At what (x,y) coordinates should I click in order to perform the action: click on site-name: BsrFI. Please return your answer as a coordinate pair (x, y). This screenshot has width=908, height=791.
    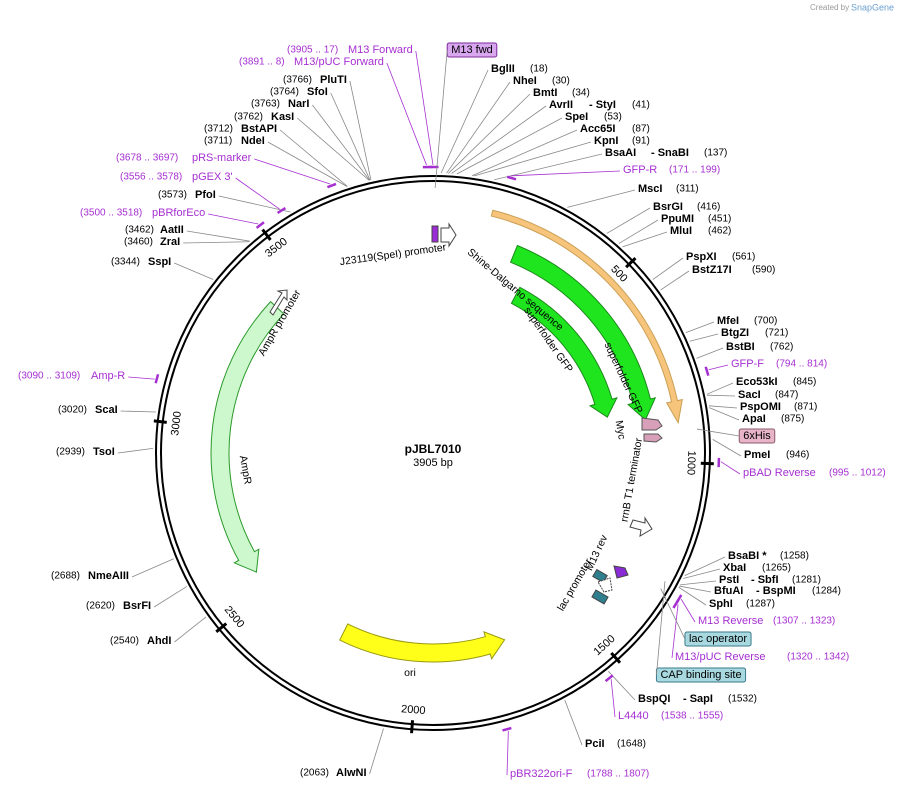
    Looking at the image, I should click on (137, 606).